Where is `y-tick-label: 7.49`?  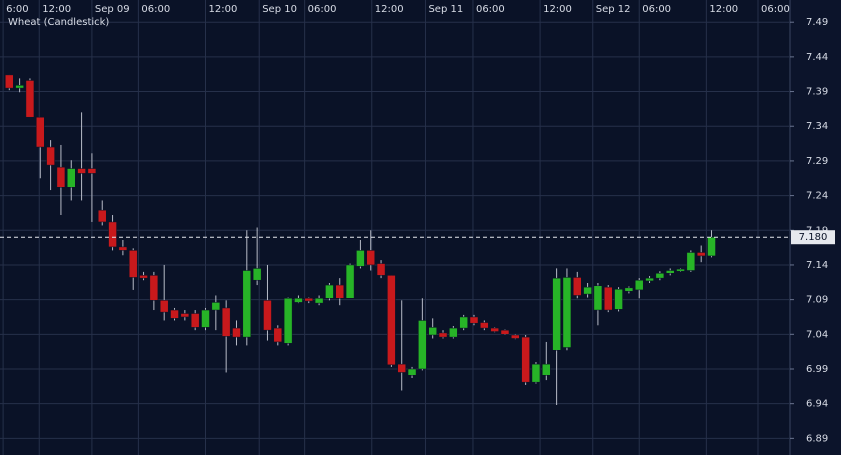 y-tick-label: 7.49 is located at coordinates (817, 22).